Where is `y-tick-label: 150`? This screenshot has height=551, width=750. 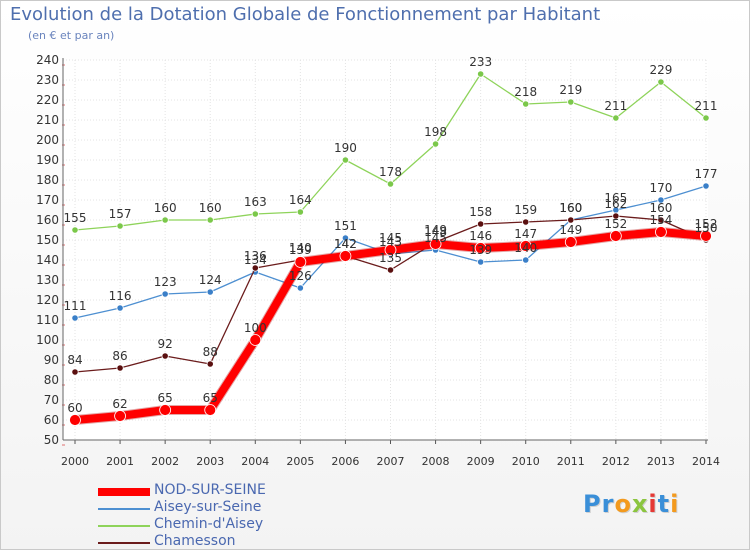
y-tick-label: 150 is located at coordinates (47, 240).